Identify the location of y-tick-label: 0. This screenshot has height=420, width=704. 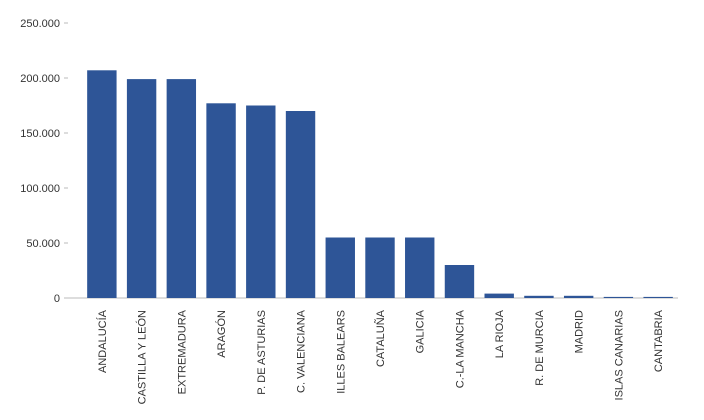
(57, 299).